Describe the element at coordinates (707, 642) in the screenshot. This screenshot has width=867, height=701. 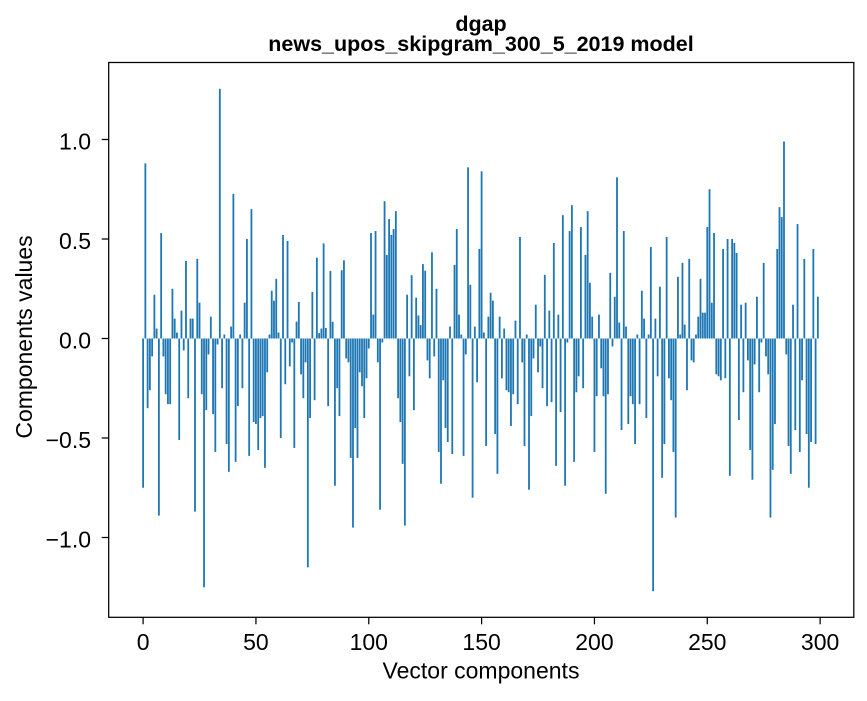
I see `svg-text: 250` at that location.